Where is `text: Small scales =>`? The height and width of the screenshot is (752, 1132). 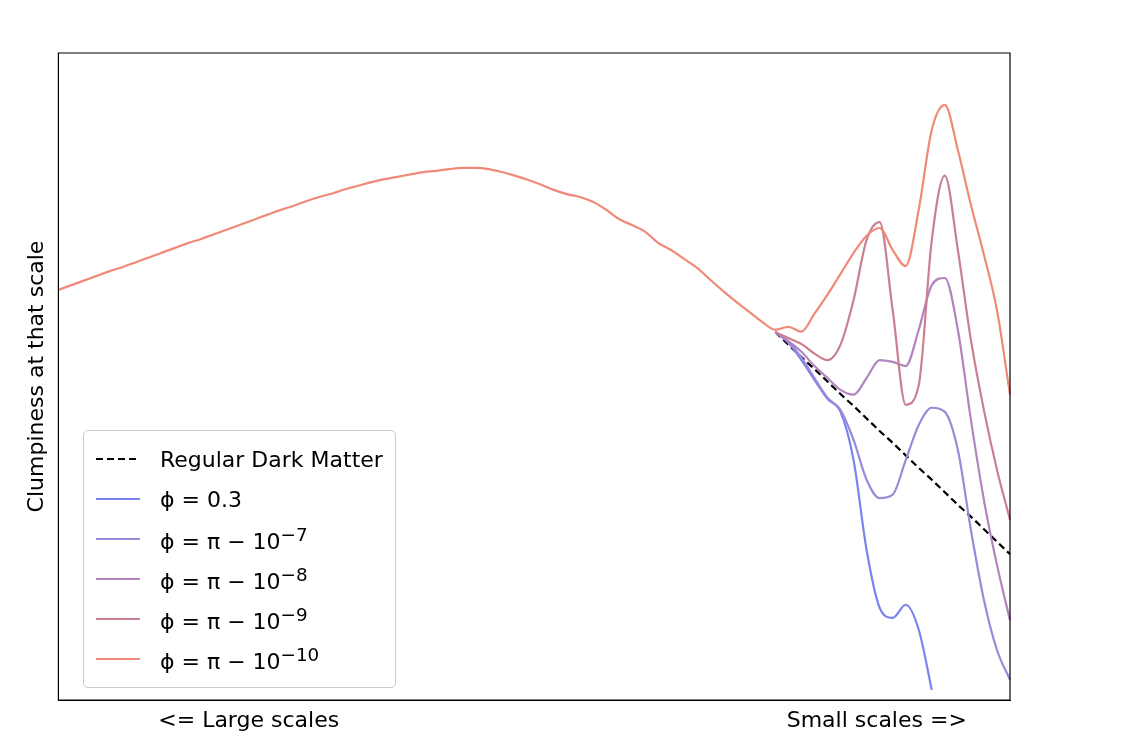
text: Small scales => is located at coordinates (876, 719).